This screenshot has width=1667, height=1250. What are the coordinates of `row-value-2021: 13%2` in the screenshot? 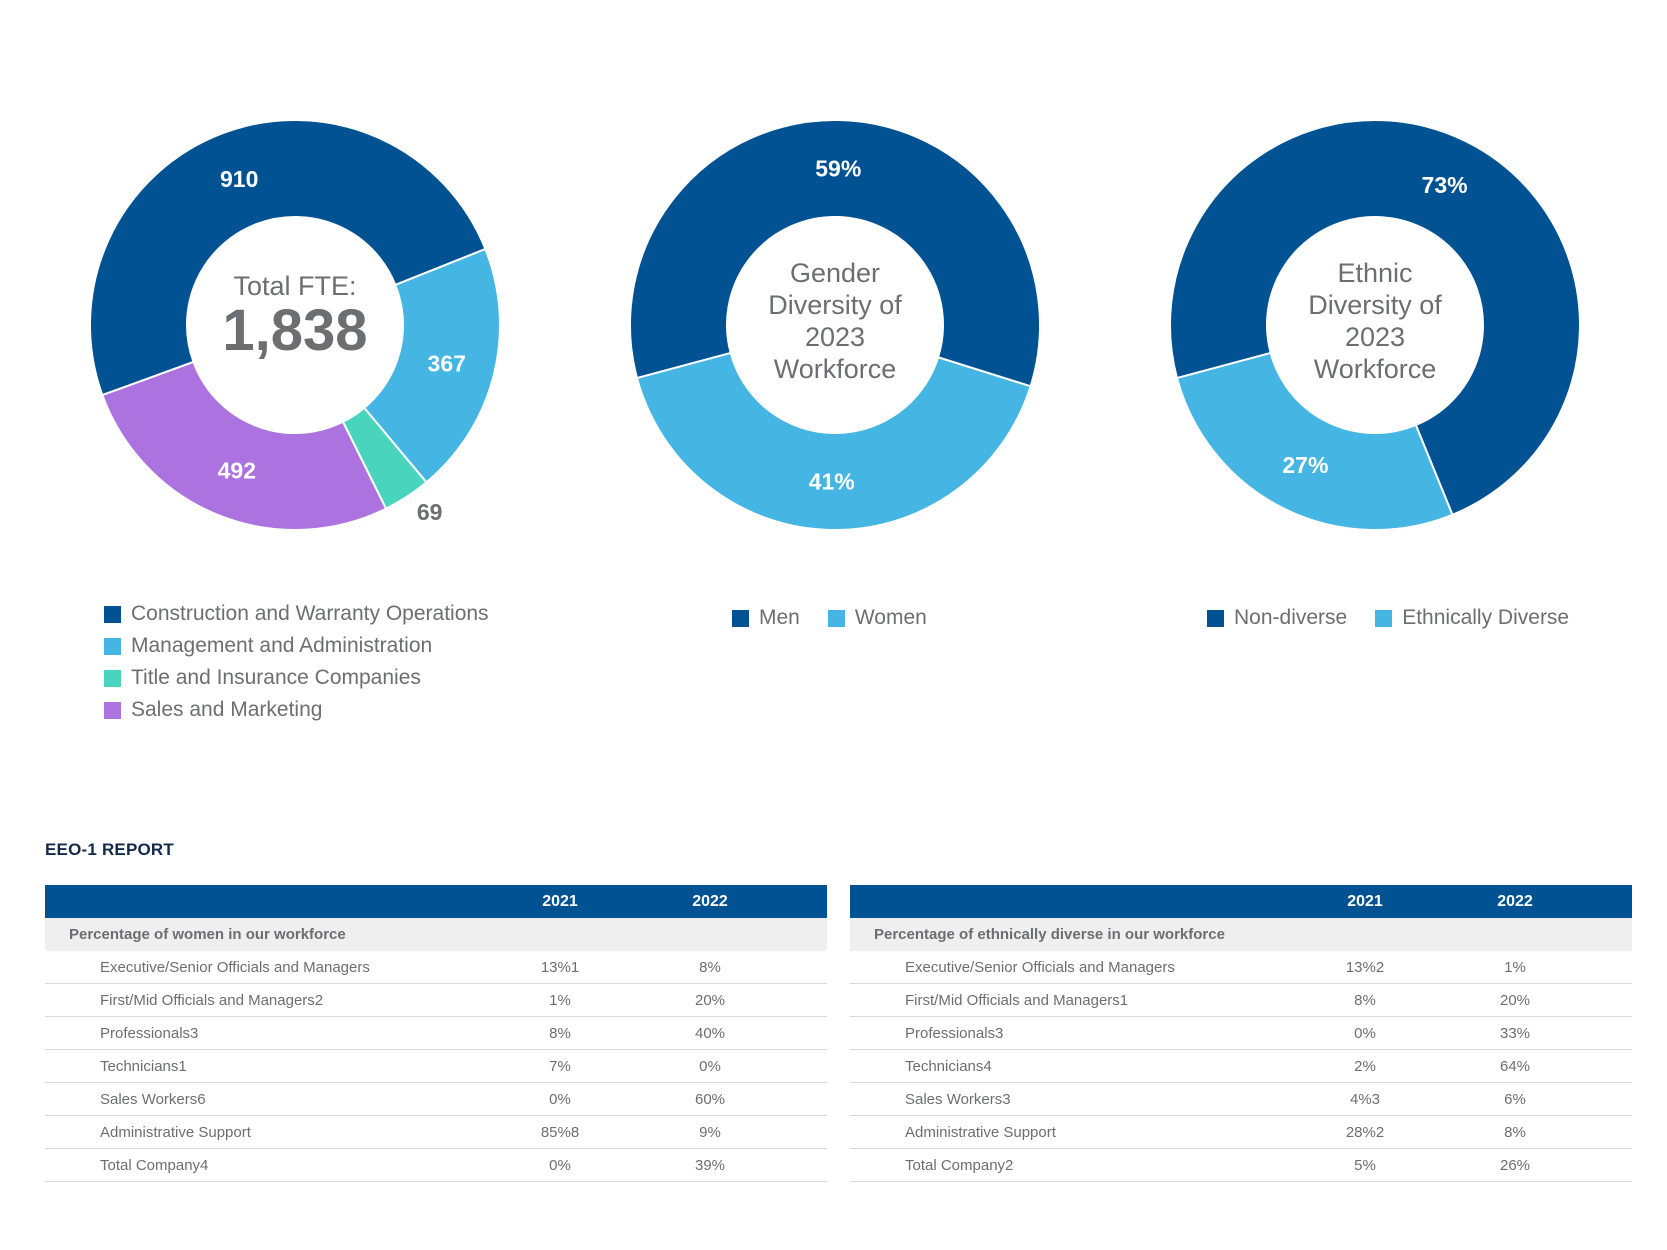 It's located at (1365, 967).